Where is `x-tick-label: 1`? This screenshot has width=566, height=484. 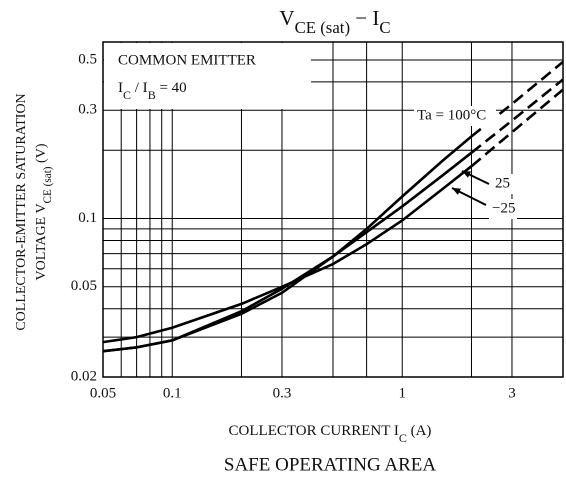
x-tick-label: 1 is located at coordinates (402, 393).